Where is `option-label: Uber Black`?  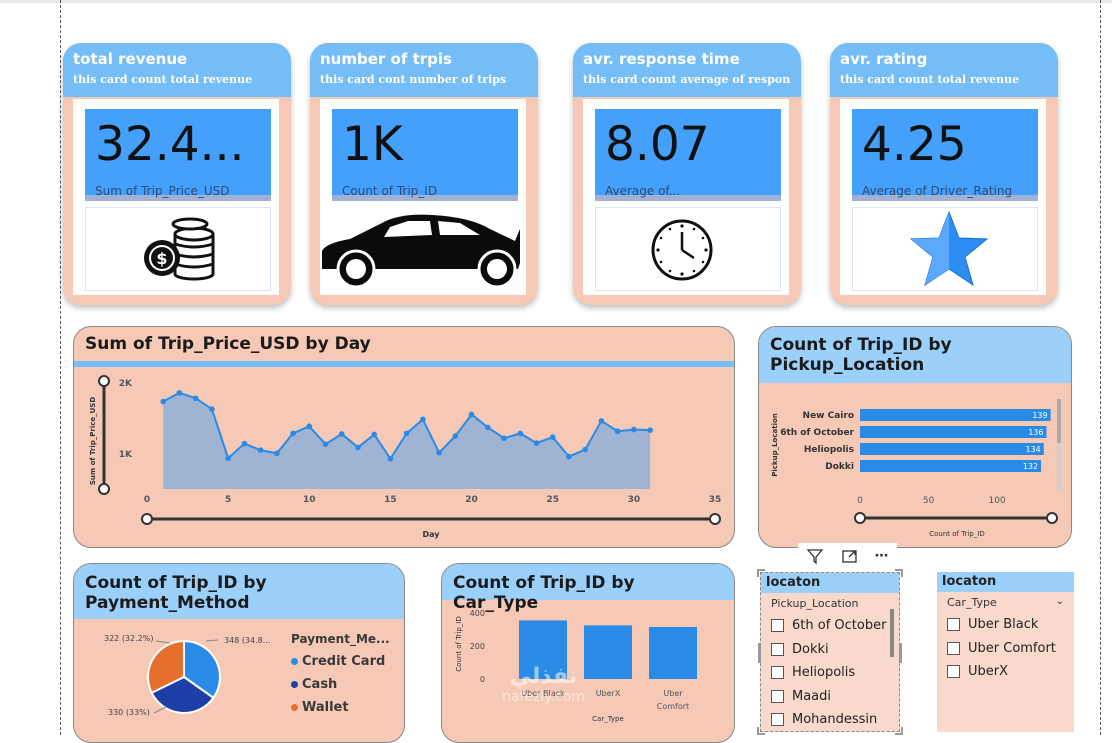 option-label: Uber Black is located at coordinates (1003, 625).